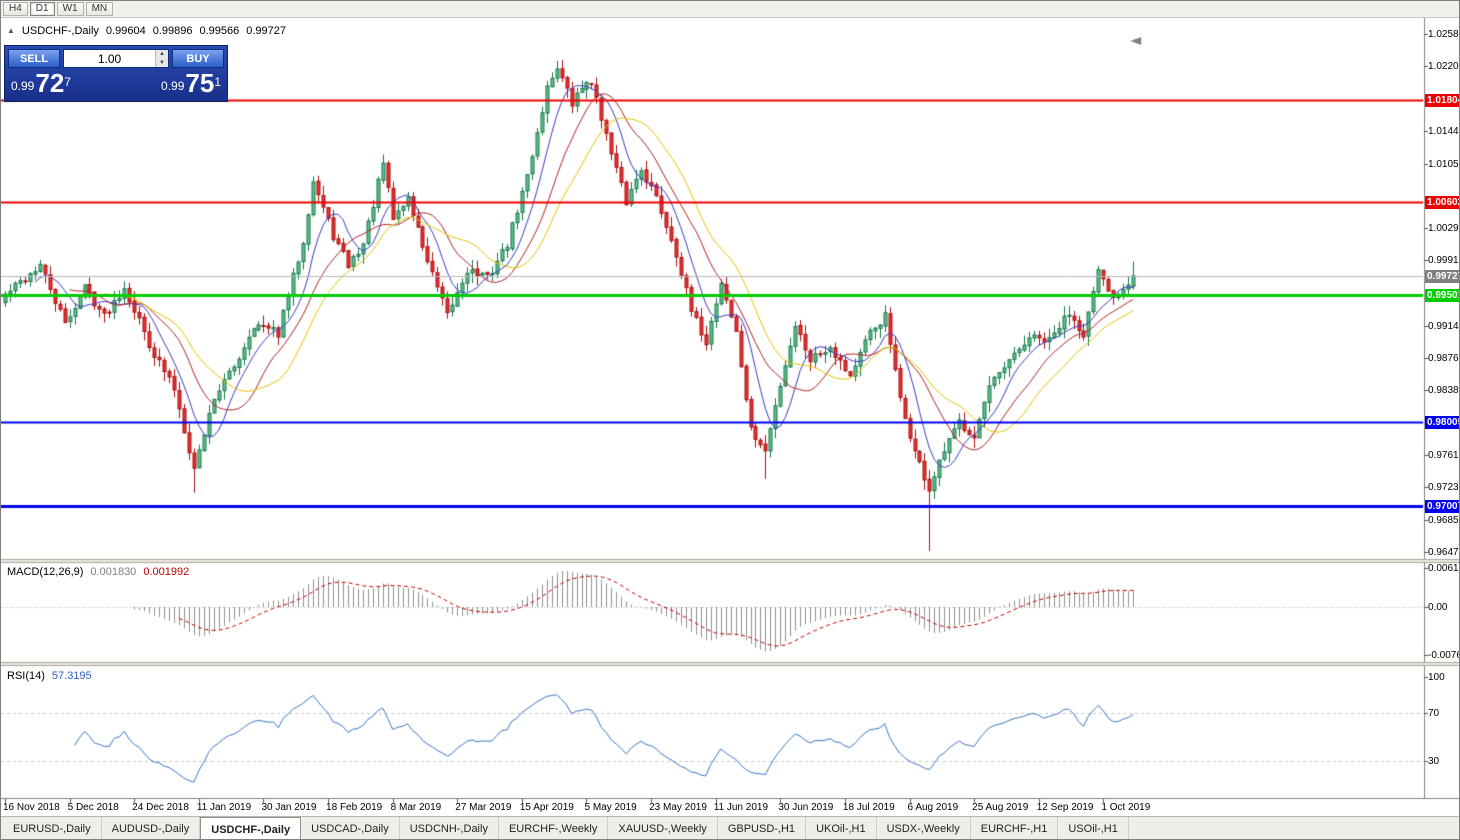 Image resolution: width=1460 pixels, height=840 pixels. What do you see at coordinates (1442, 276) in the screenshot?
I see `current-price-label: 0.99727` at bounding box center [1442, 276].